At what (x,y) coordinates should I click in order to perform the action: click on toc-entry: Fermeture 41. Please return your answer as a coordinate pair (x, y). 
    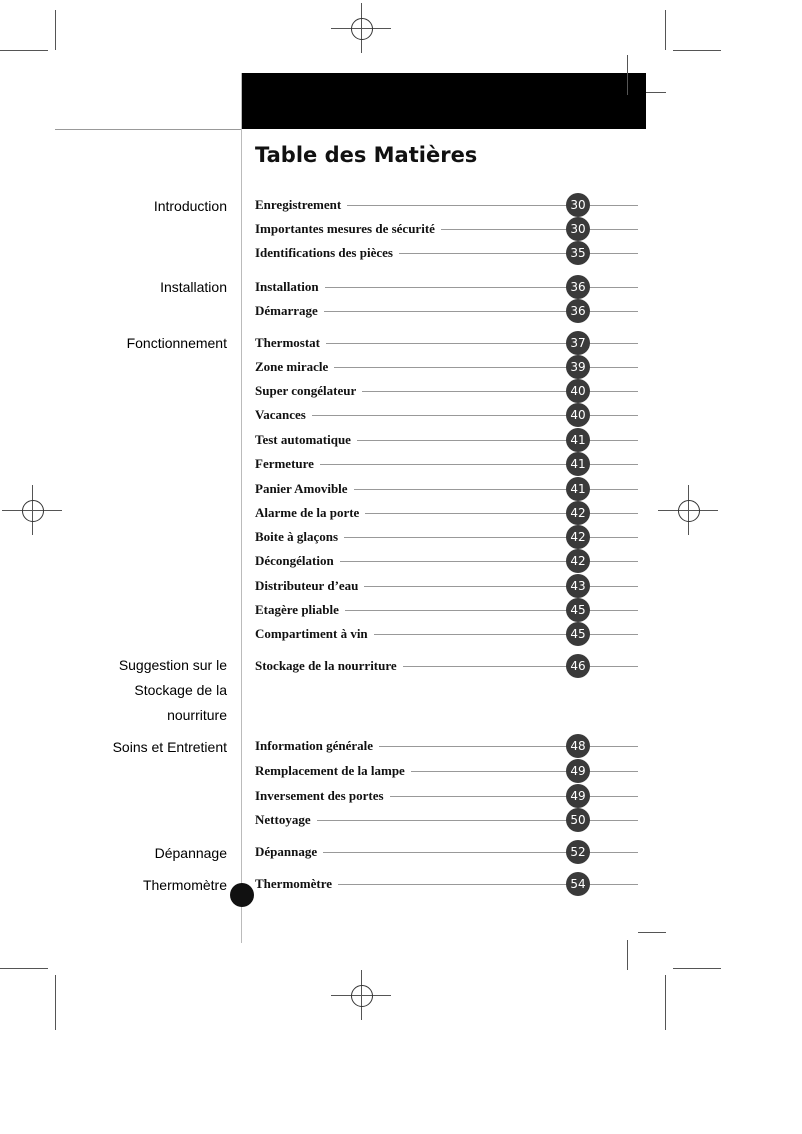
    Looking at the image, I should click on (446, 464).